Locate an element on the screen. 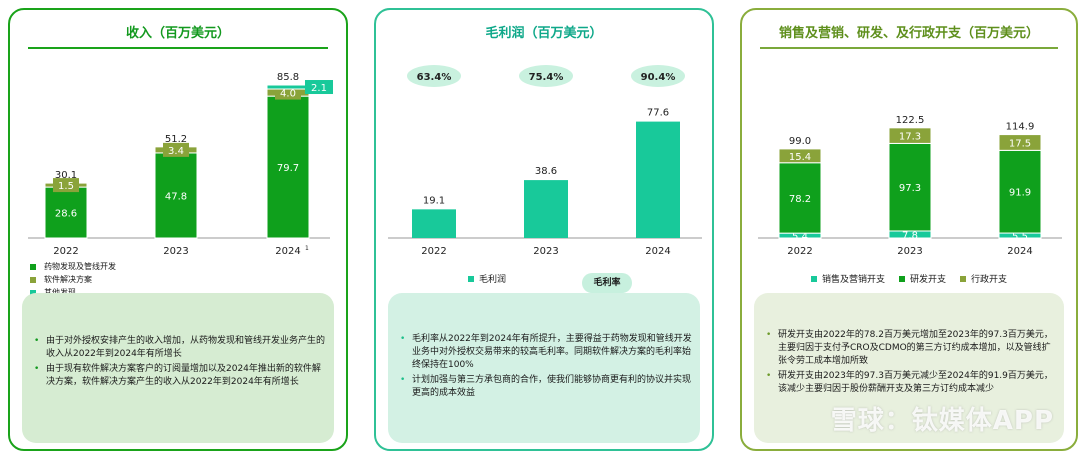  revenue-legend: 药物发现及管线开发 软件解决方案 其他发现 is located at coordinates (73, 279).